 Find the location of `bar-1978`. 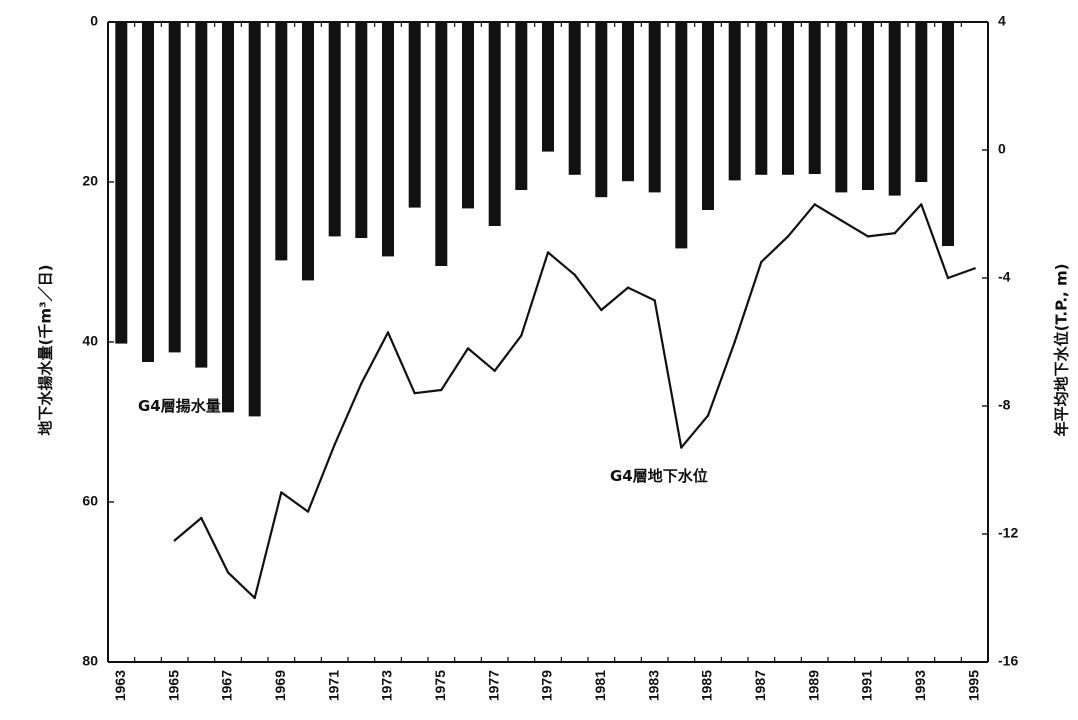

bar-1978 is located at coordinates (521, 106).